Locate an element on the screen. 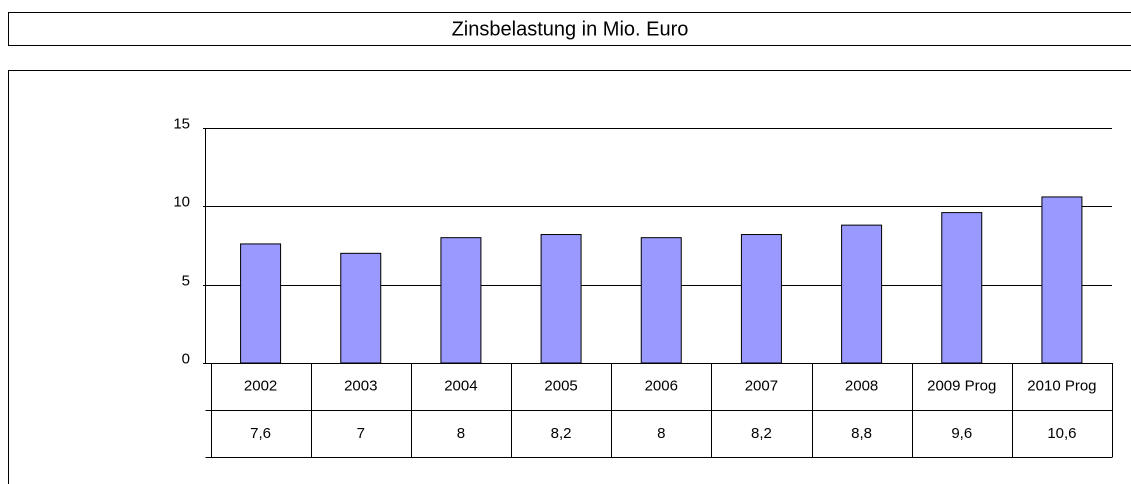  value-label: 9,6 is located at coordinates (961, 433).